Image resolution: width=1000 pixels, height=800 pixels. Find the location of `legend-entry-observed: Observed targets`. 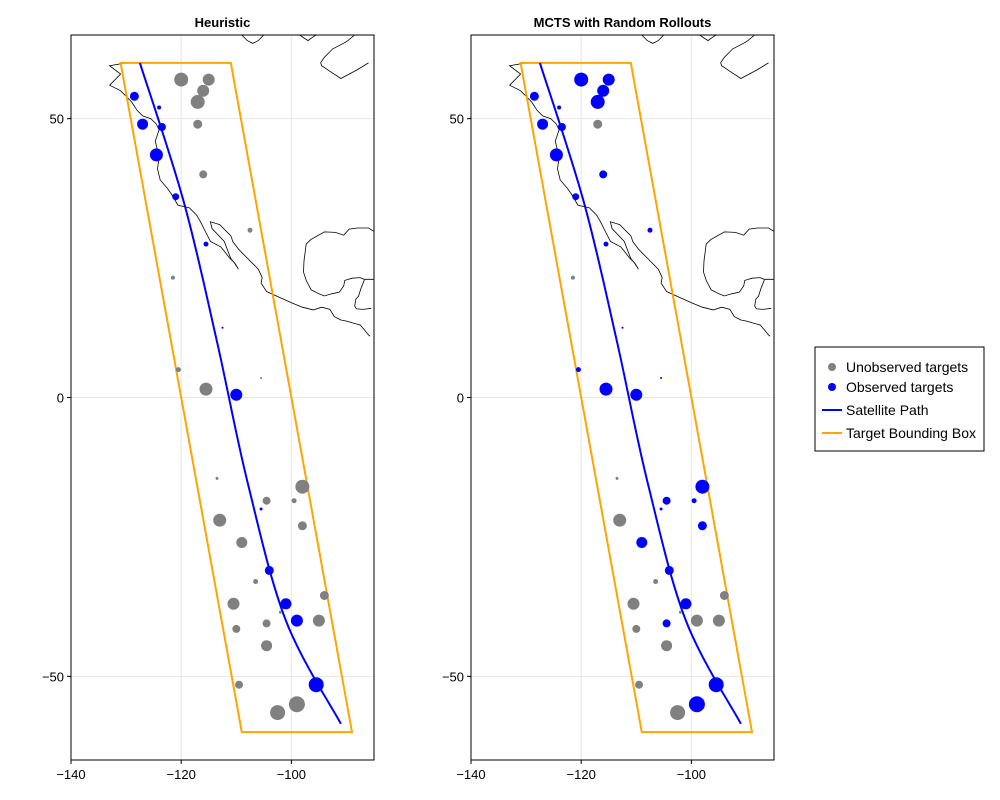

legend-entry-observed: Observed targets is located at coordinates (890, 387).